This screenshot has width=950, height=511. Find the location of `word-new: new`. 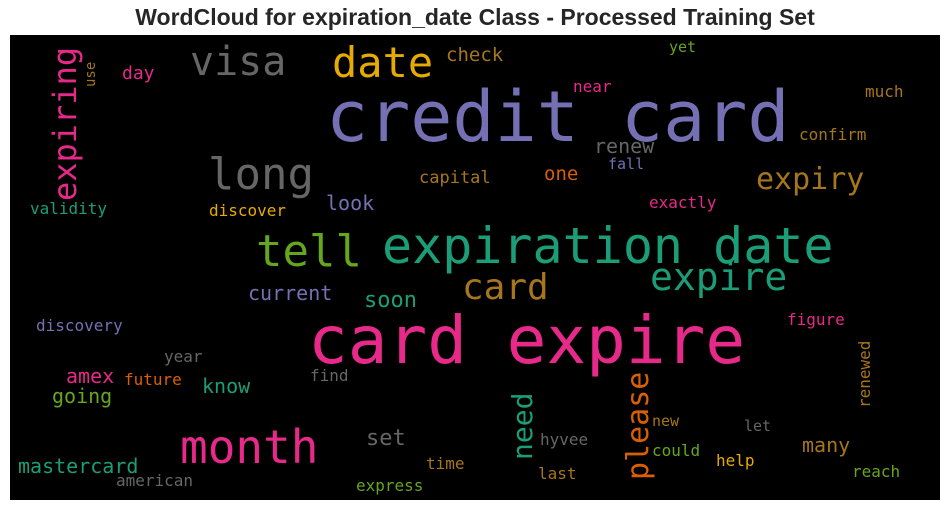

word-new: new is located at coordinates (666, 421).